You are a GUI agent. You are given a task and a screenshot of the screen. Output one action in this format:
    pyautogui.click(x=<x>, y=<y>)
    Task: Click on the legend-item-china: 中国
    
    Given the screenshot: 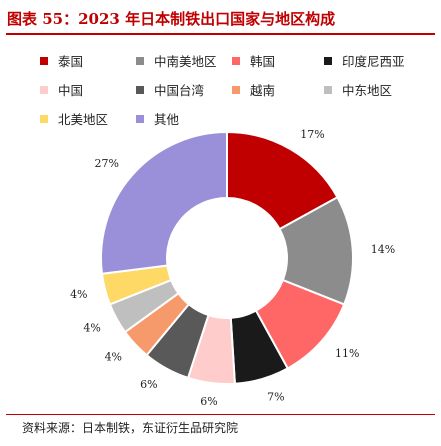 What is the action you would take?
    pyautogui.click(x=61, y=89)
    